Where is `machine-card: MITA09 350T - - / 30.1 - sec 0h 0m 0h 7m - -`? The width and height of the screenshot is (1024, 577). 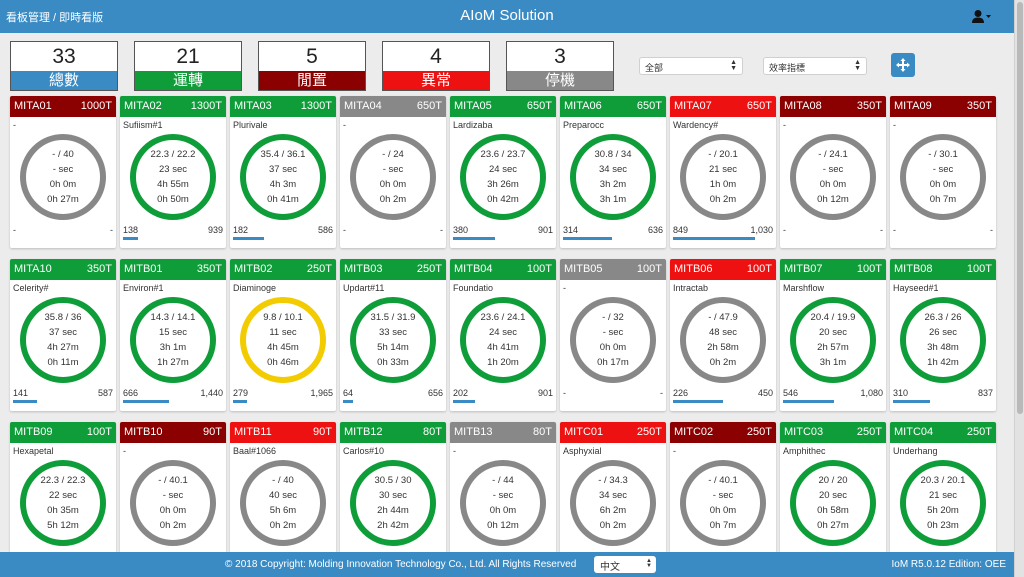
machine-card: MITA09 350T - - / 30.1 - sec 0h 0m 0h 7m - - is located at coordinates (943, 172).